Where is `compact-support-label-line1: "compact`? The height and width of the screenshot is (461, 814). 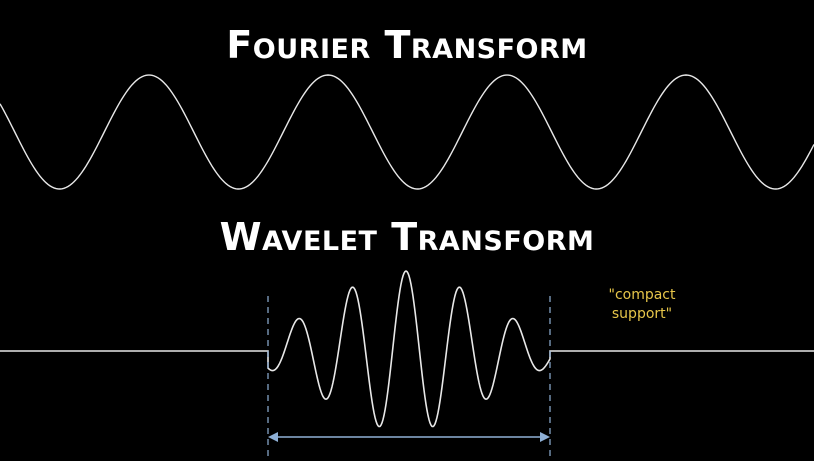
compact-support-label-line1: "compact is located at coordinates (642, 295).